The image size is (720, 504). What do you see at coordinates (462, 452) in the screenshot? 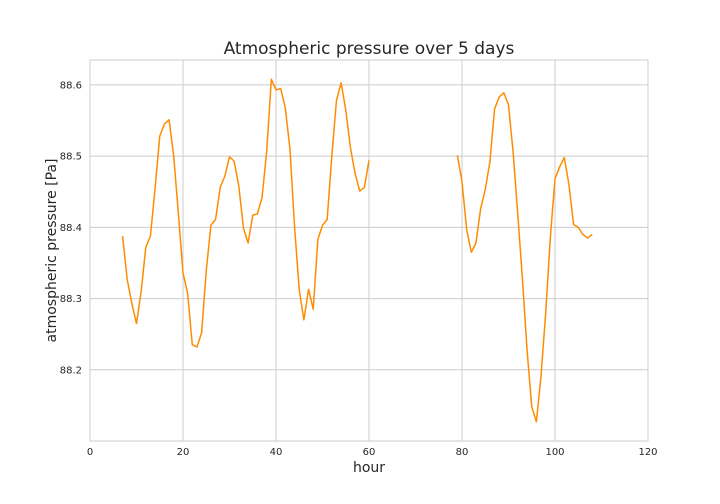
I see `x-tick-label: 80` at bounding box center [462, 452].